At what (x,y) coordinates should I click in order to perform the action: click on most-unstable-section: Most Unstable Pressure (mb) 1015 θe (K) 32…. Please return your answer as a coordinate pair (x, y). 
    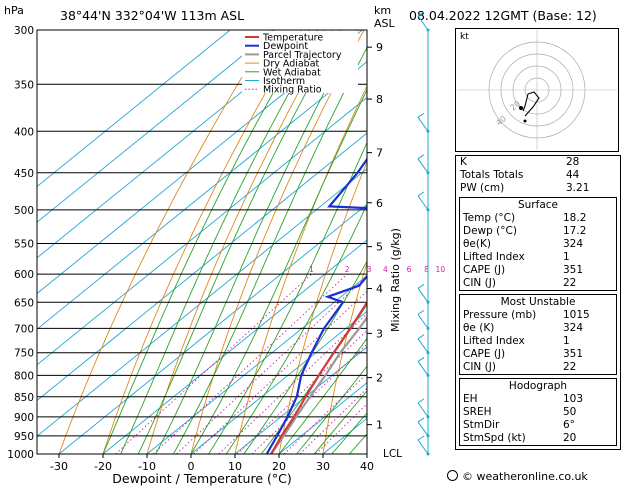
    Looking at the image, I should click on (538, 334).